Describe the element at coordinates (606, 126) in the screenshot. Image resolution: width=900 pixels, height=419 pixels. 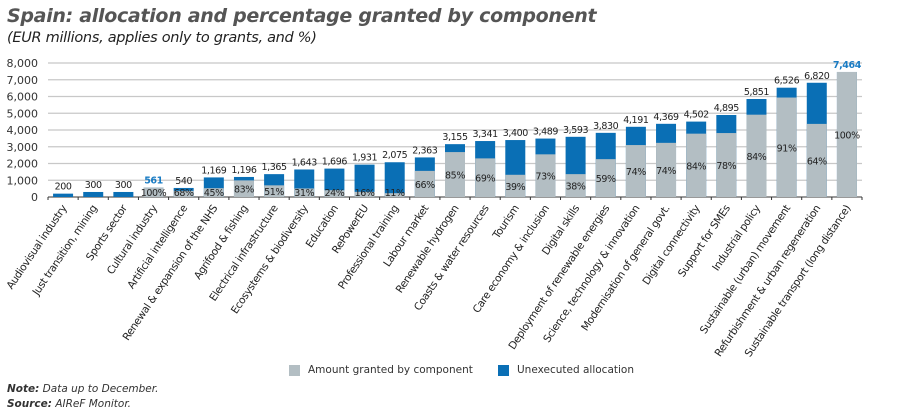
I see `total-label: 3,830` at that location.